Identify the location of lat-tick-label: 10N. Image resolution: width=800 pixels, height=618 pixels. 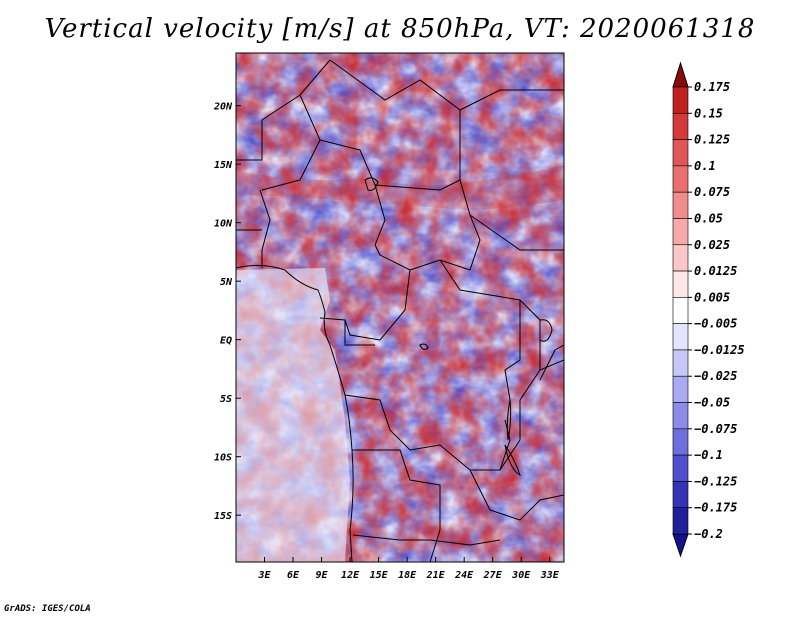
(223, 224).